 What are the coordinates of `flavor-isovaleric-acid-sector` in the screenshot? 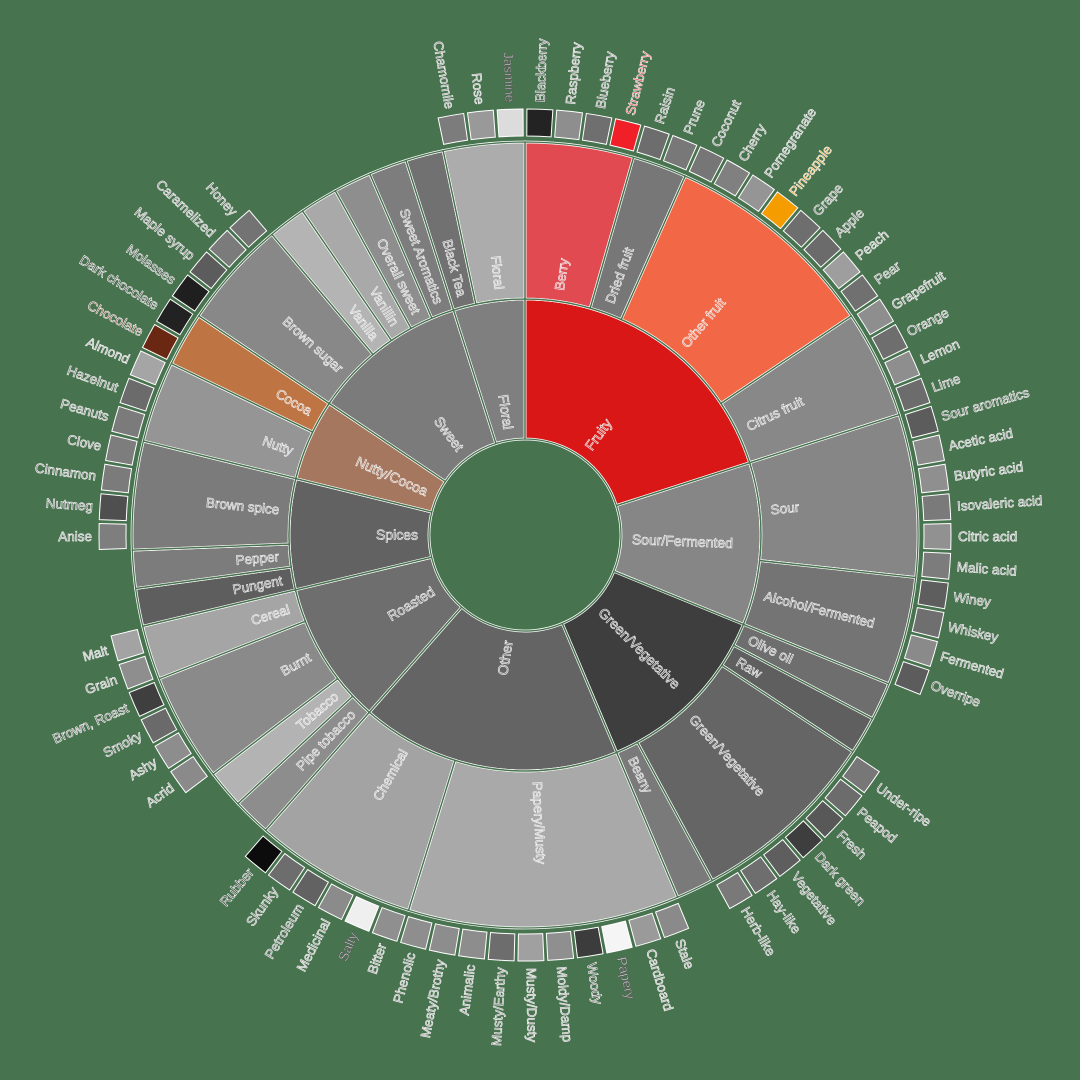 It's located at (936, 507).